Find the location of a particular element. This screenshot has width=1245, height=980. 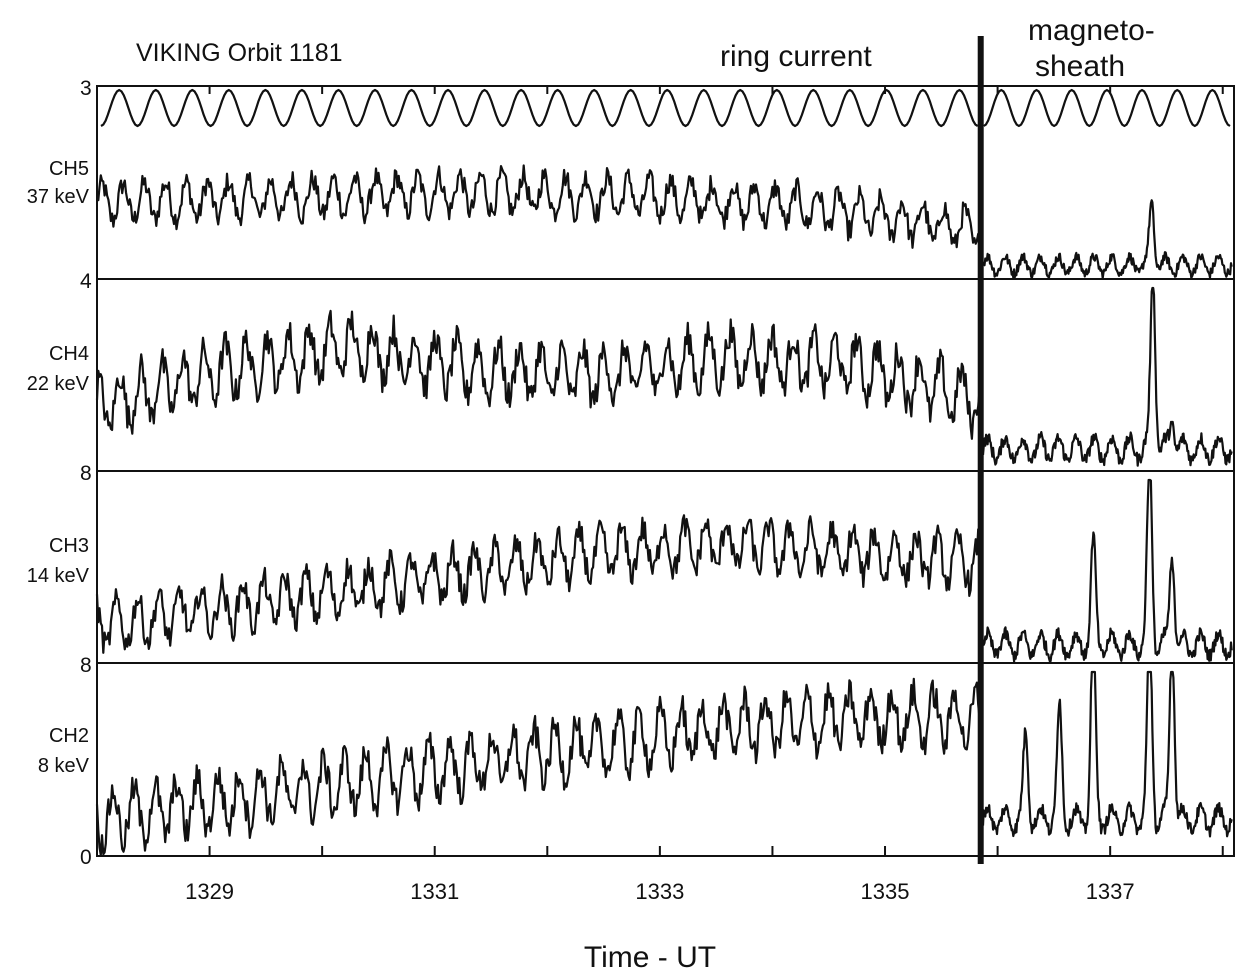

trace-ch3-magnetosheath is located at coordinates (1107, 570).